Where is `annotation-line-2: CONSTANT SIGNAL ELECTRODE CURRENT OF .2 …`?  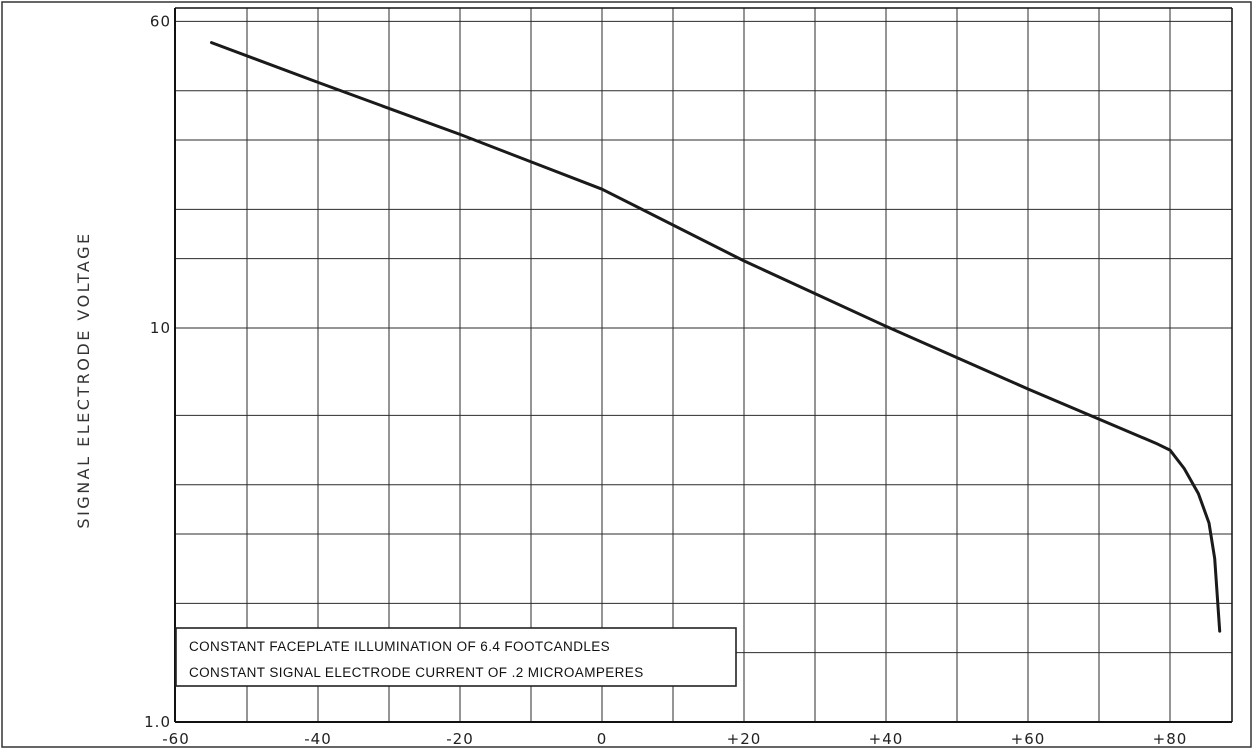 annotation-line-2: CONSTANT SIGNAL ELECTRODE CURRENT OF .2 … is located at coordinates (416, 672).